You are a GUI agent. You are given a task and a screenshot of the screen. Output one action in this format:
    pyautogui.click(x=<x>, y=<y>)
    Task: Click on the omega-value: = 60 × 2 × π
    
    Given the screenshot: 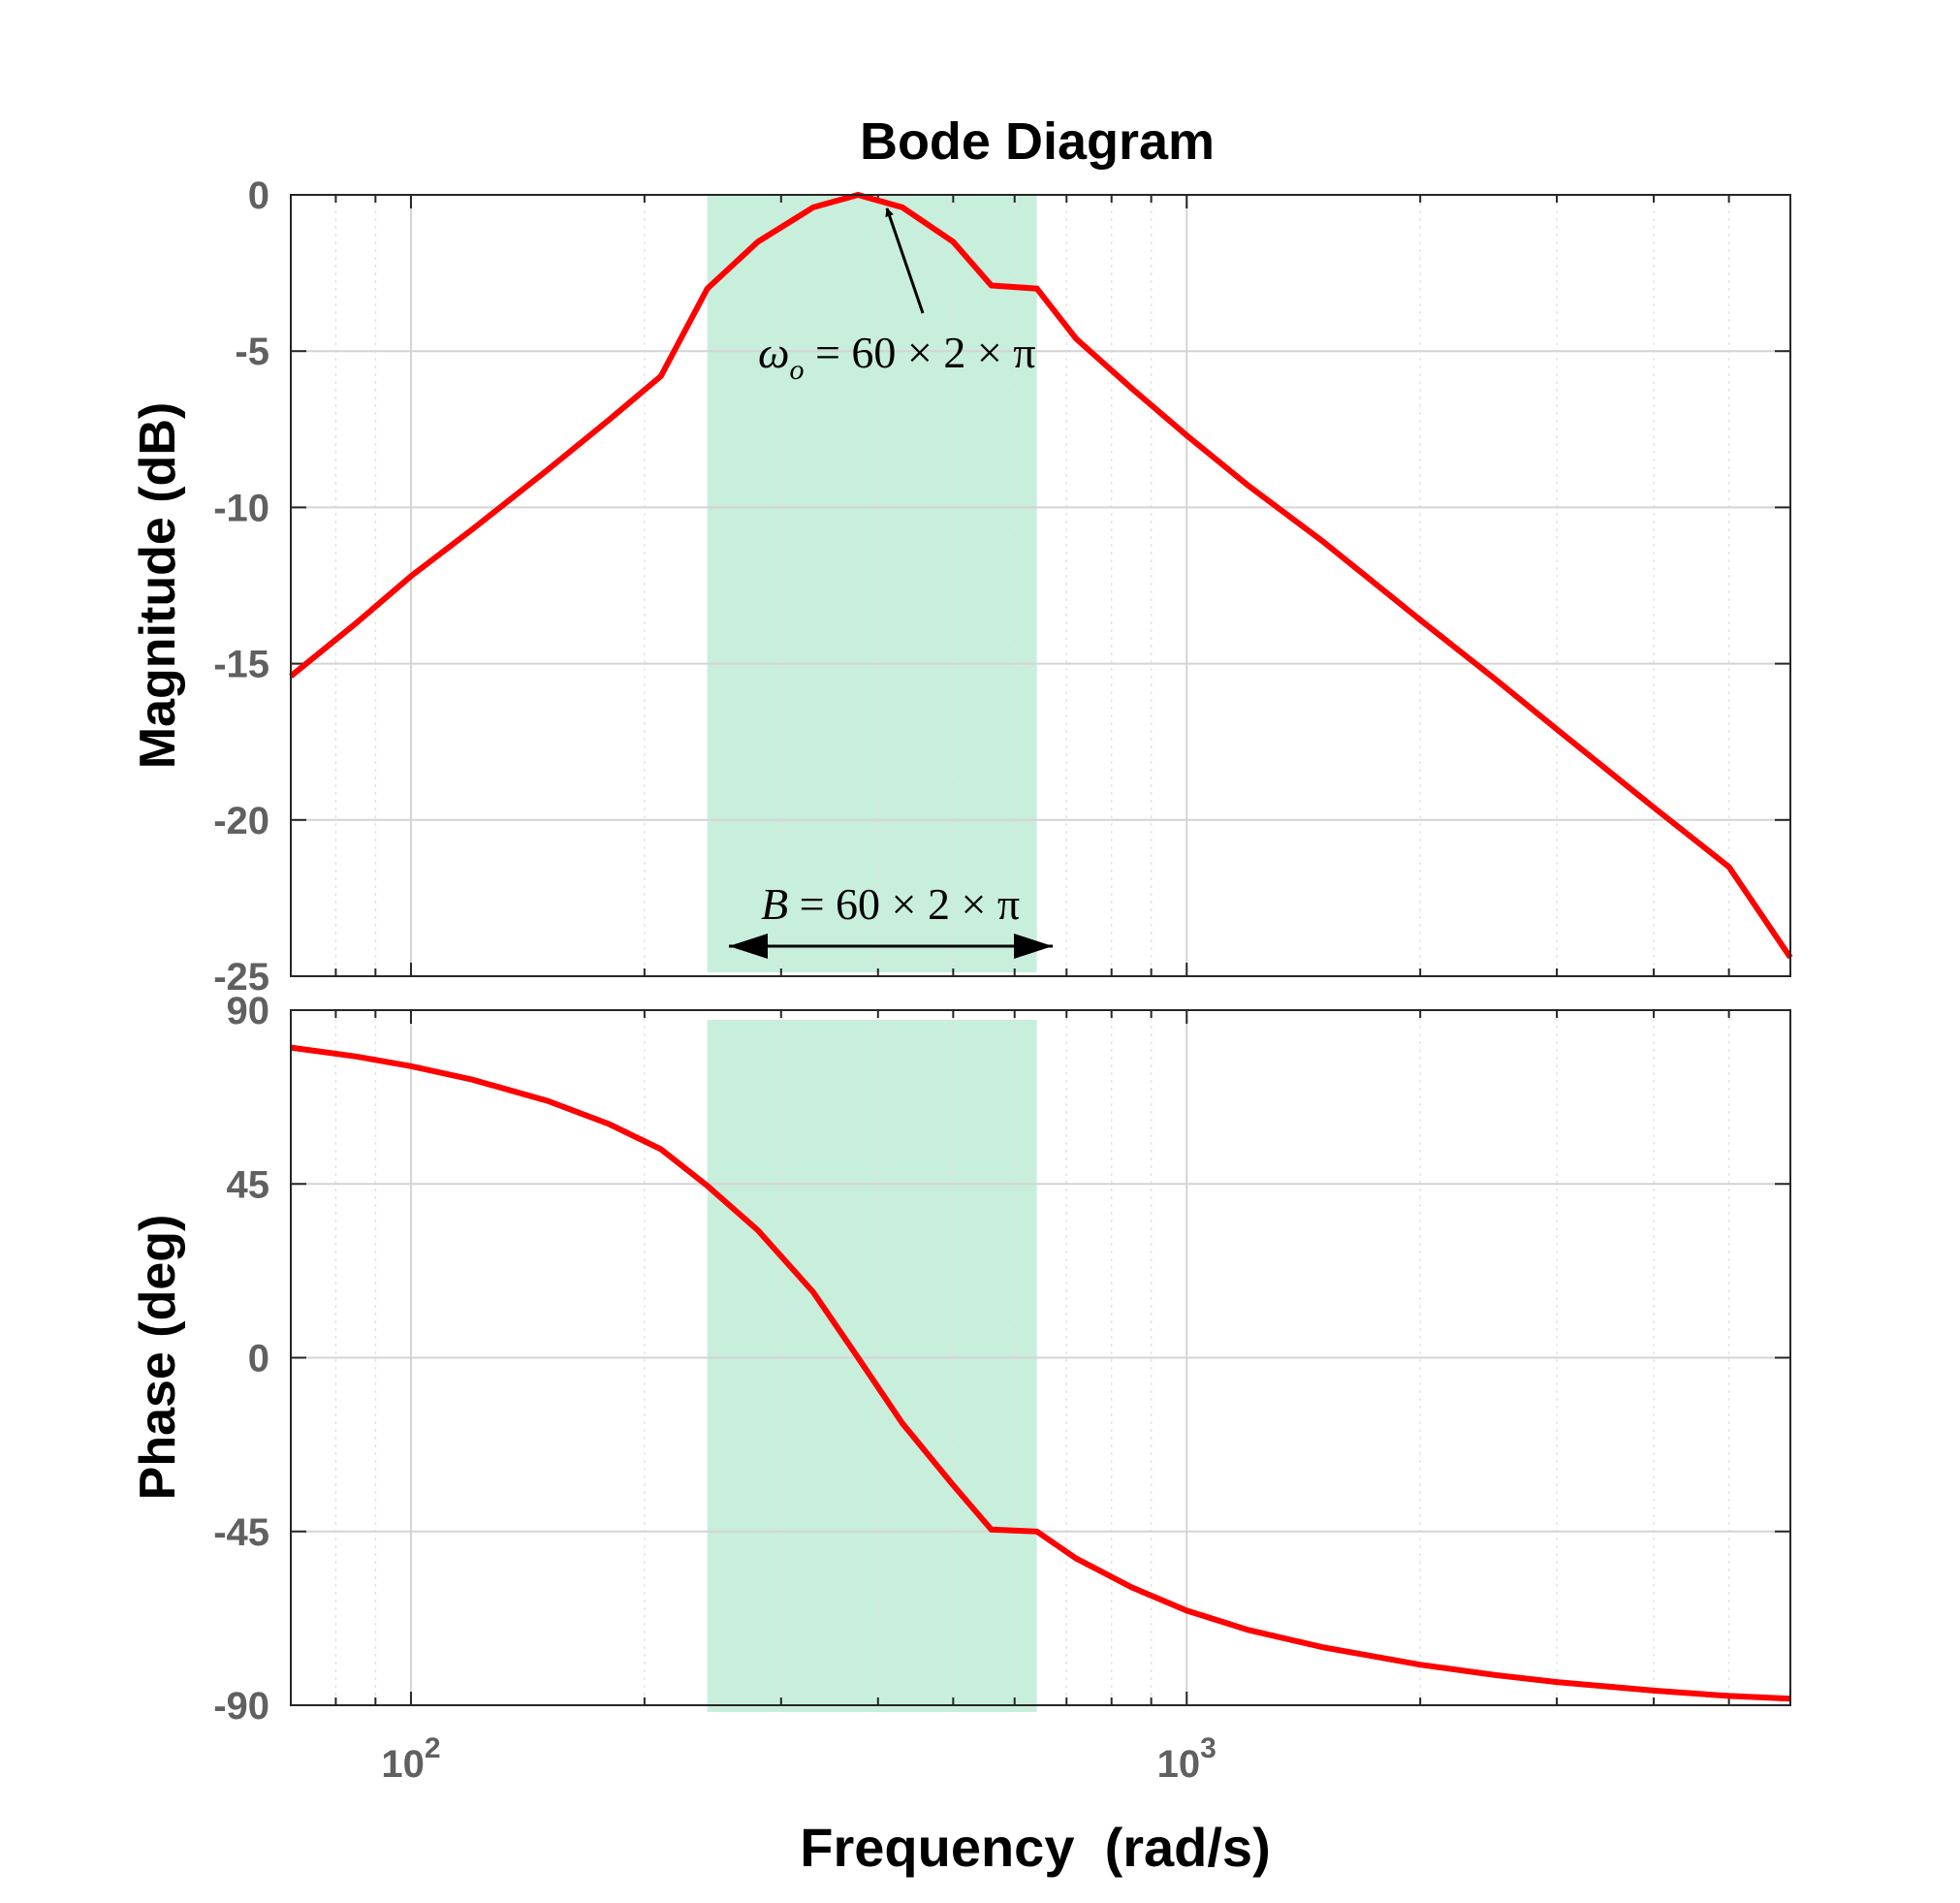 What is the action you would take?
    pyautogui.click(x=919, y=352)
    